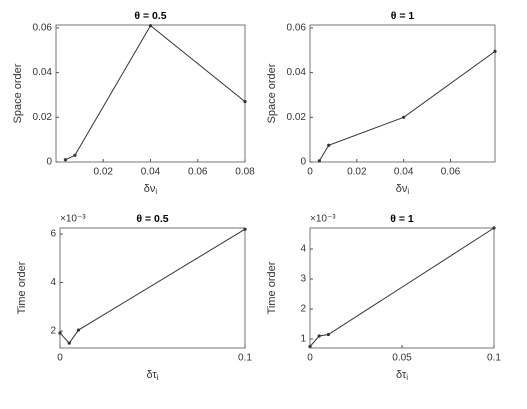 The width and height of the screenshot is (527, 409). I want to click on y-tick-label: 3, so click(303, 279).